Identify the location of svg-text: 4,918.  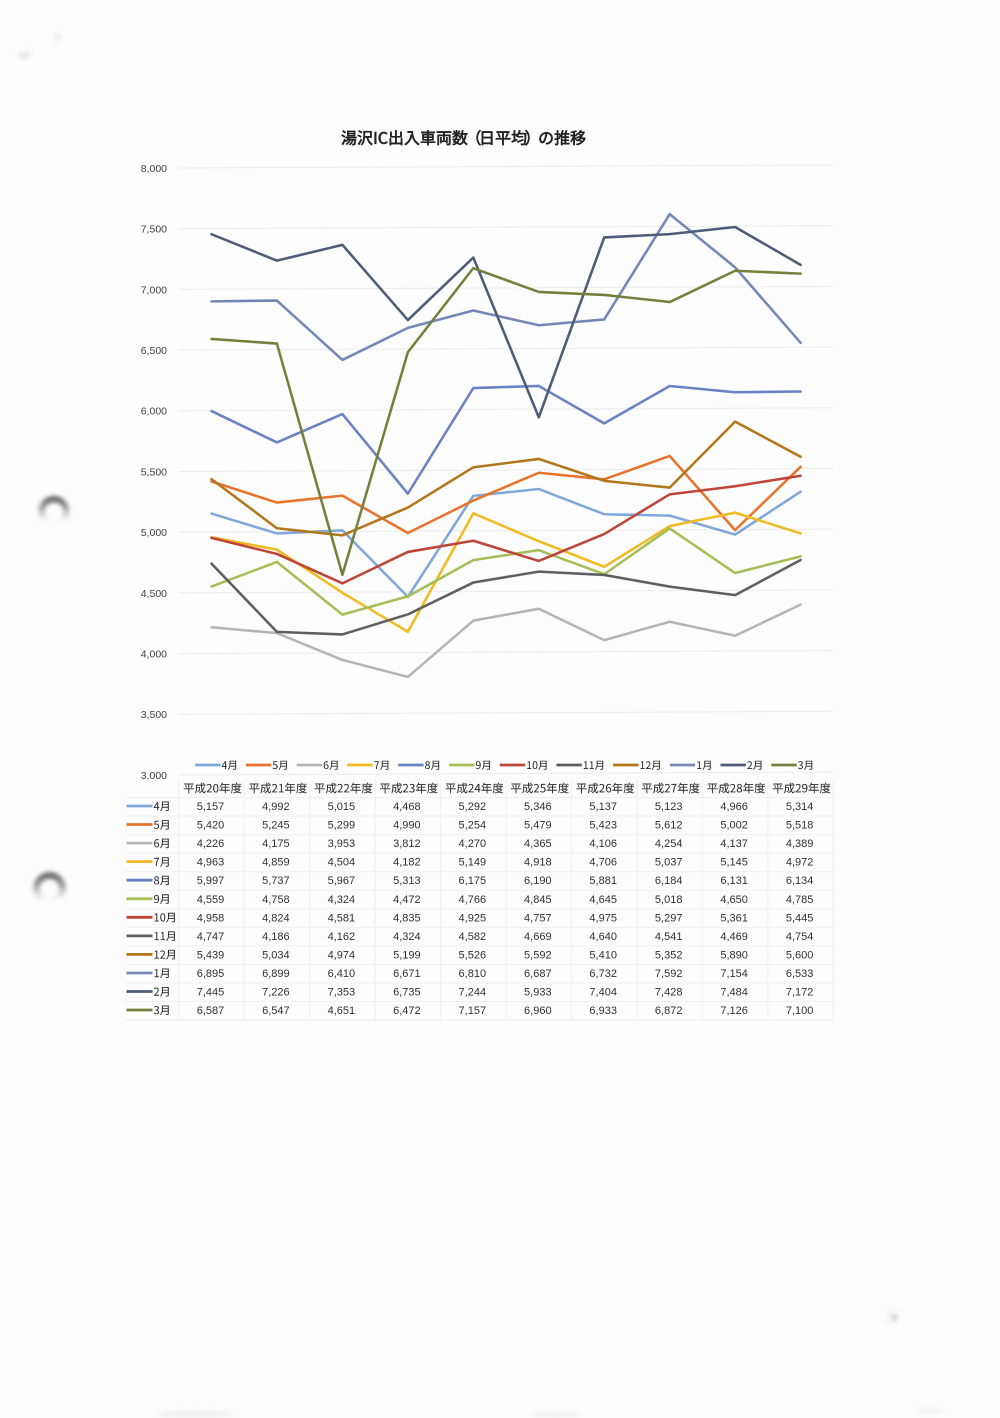
(538, 863).